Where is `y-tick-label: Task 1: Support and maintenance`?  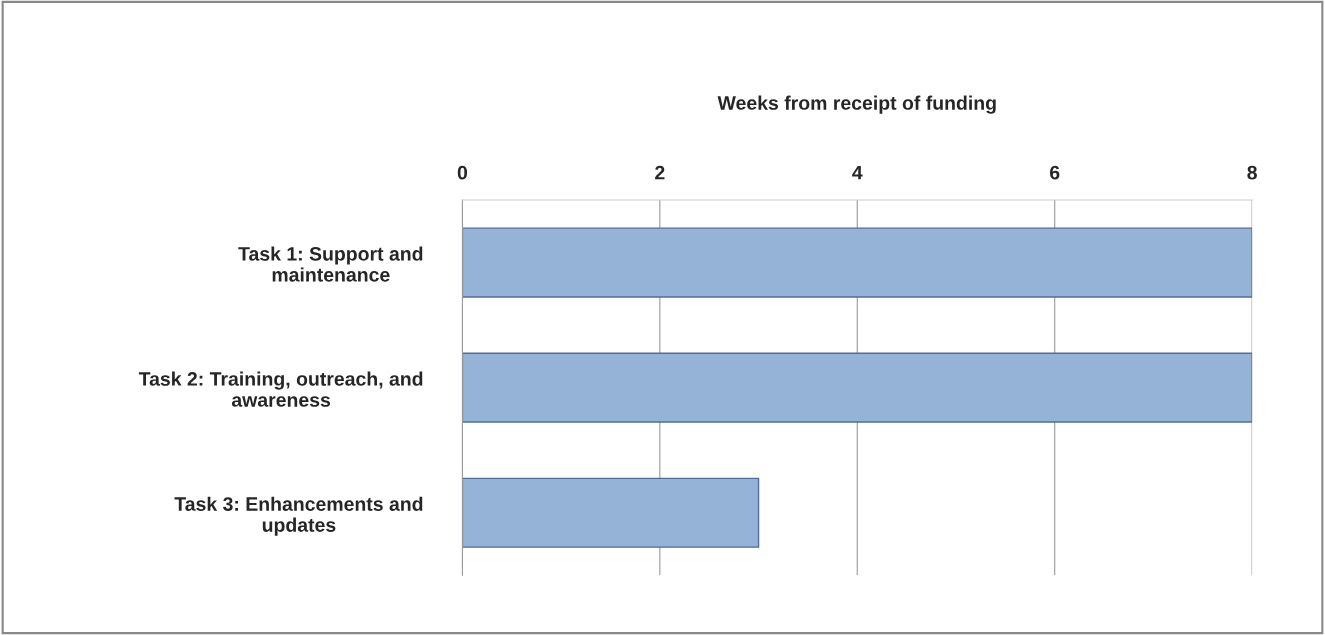
y-tick-label: Task 1: Support and maintenance is located at coordinates (330, 264).